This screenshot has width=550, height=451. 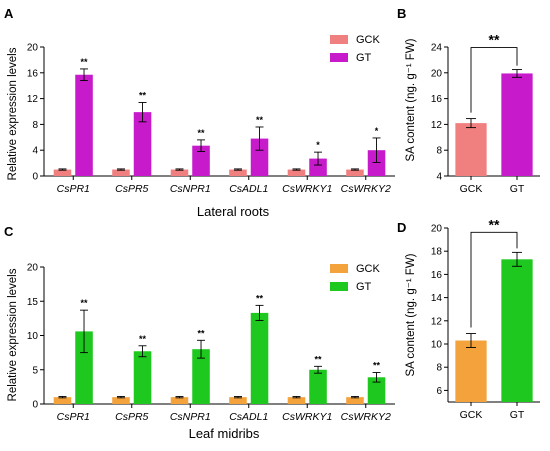 What do you see at coordinates (9, 13) in the screenshot?
I see `panel-label-a: A` at bounding box center [9, 13].